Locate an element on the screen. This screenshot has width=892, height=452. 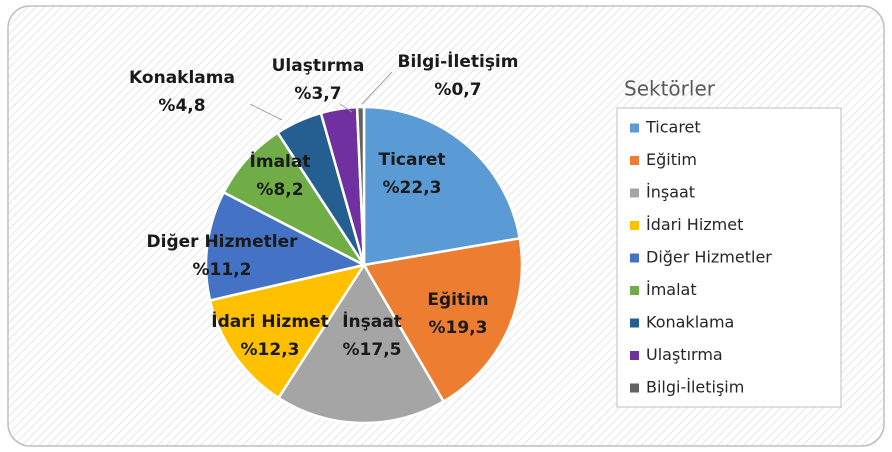
slice-label-value: %17,5 is located at coordinates (372, 350).